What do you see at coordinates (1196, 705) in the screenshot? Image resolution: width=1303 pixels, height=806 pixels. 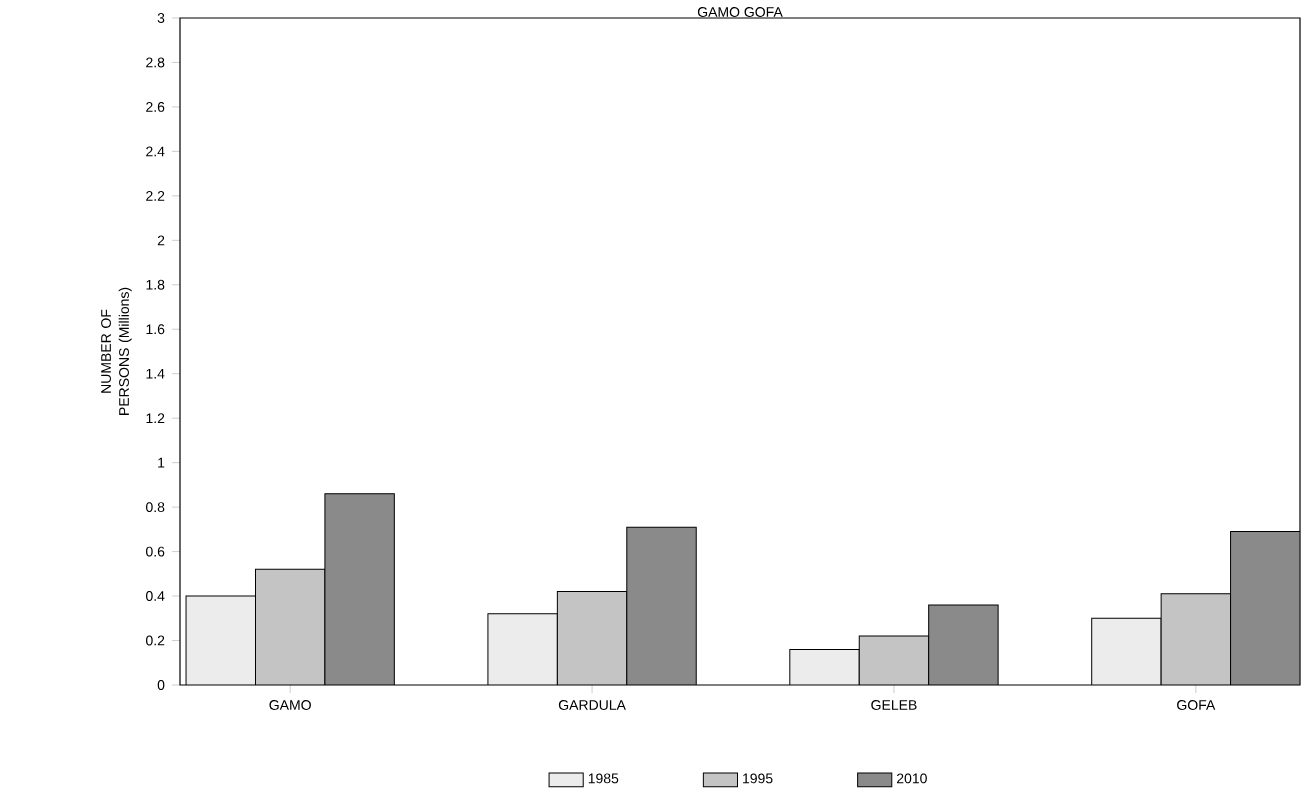 I see `x-tick-label: GOFA` at bounding box center [1196, 705].